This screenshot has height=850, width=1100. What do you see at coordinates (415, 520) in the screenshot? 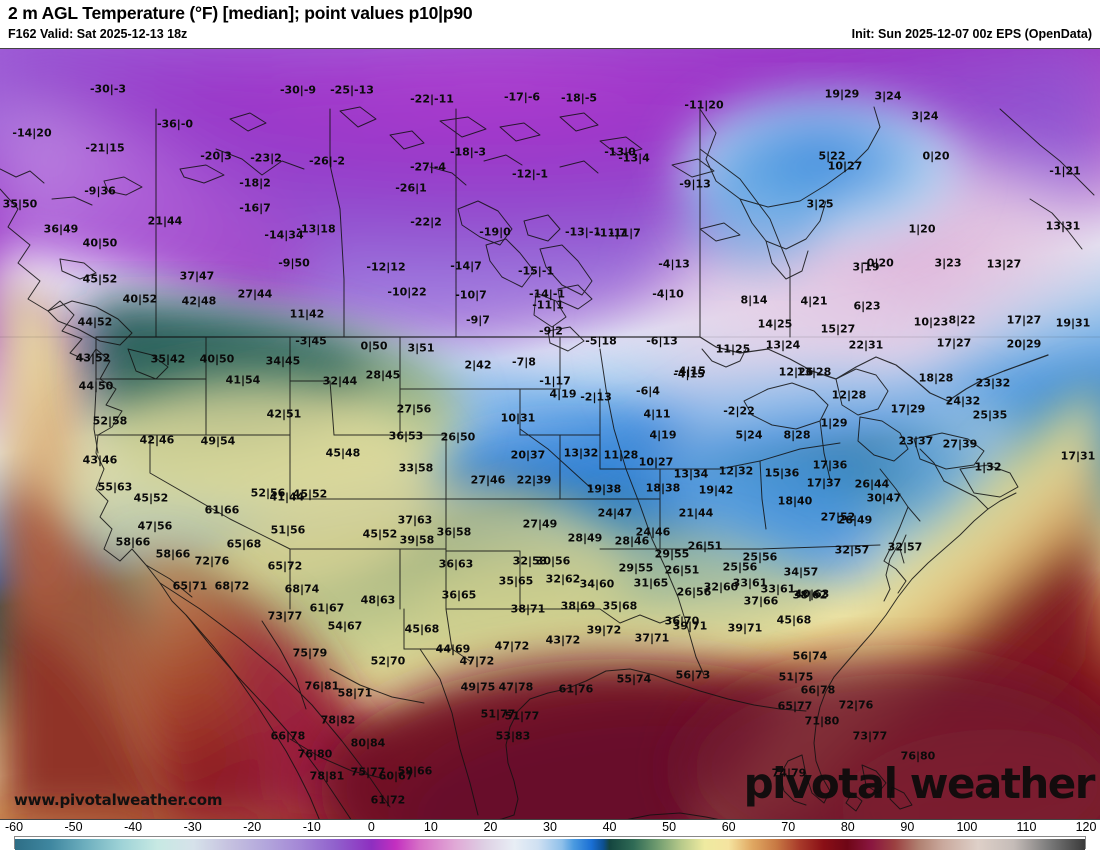
I see `point-value: 37|63` at bounding box center [415, 520].